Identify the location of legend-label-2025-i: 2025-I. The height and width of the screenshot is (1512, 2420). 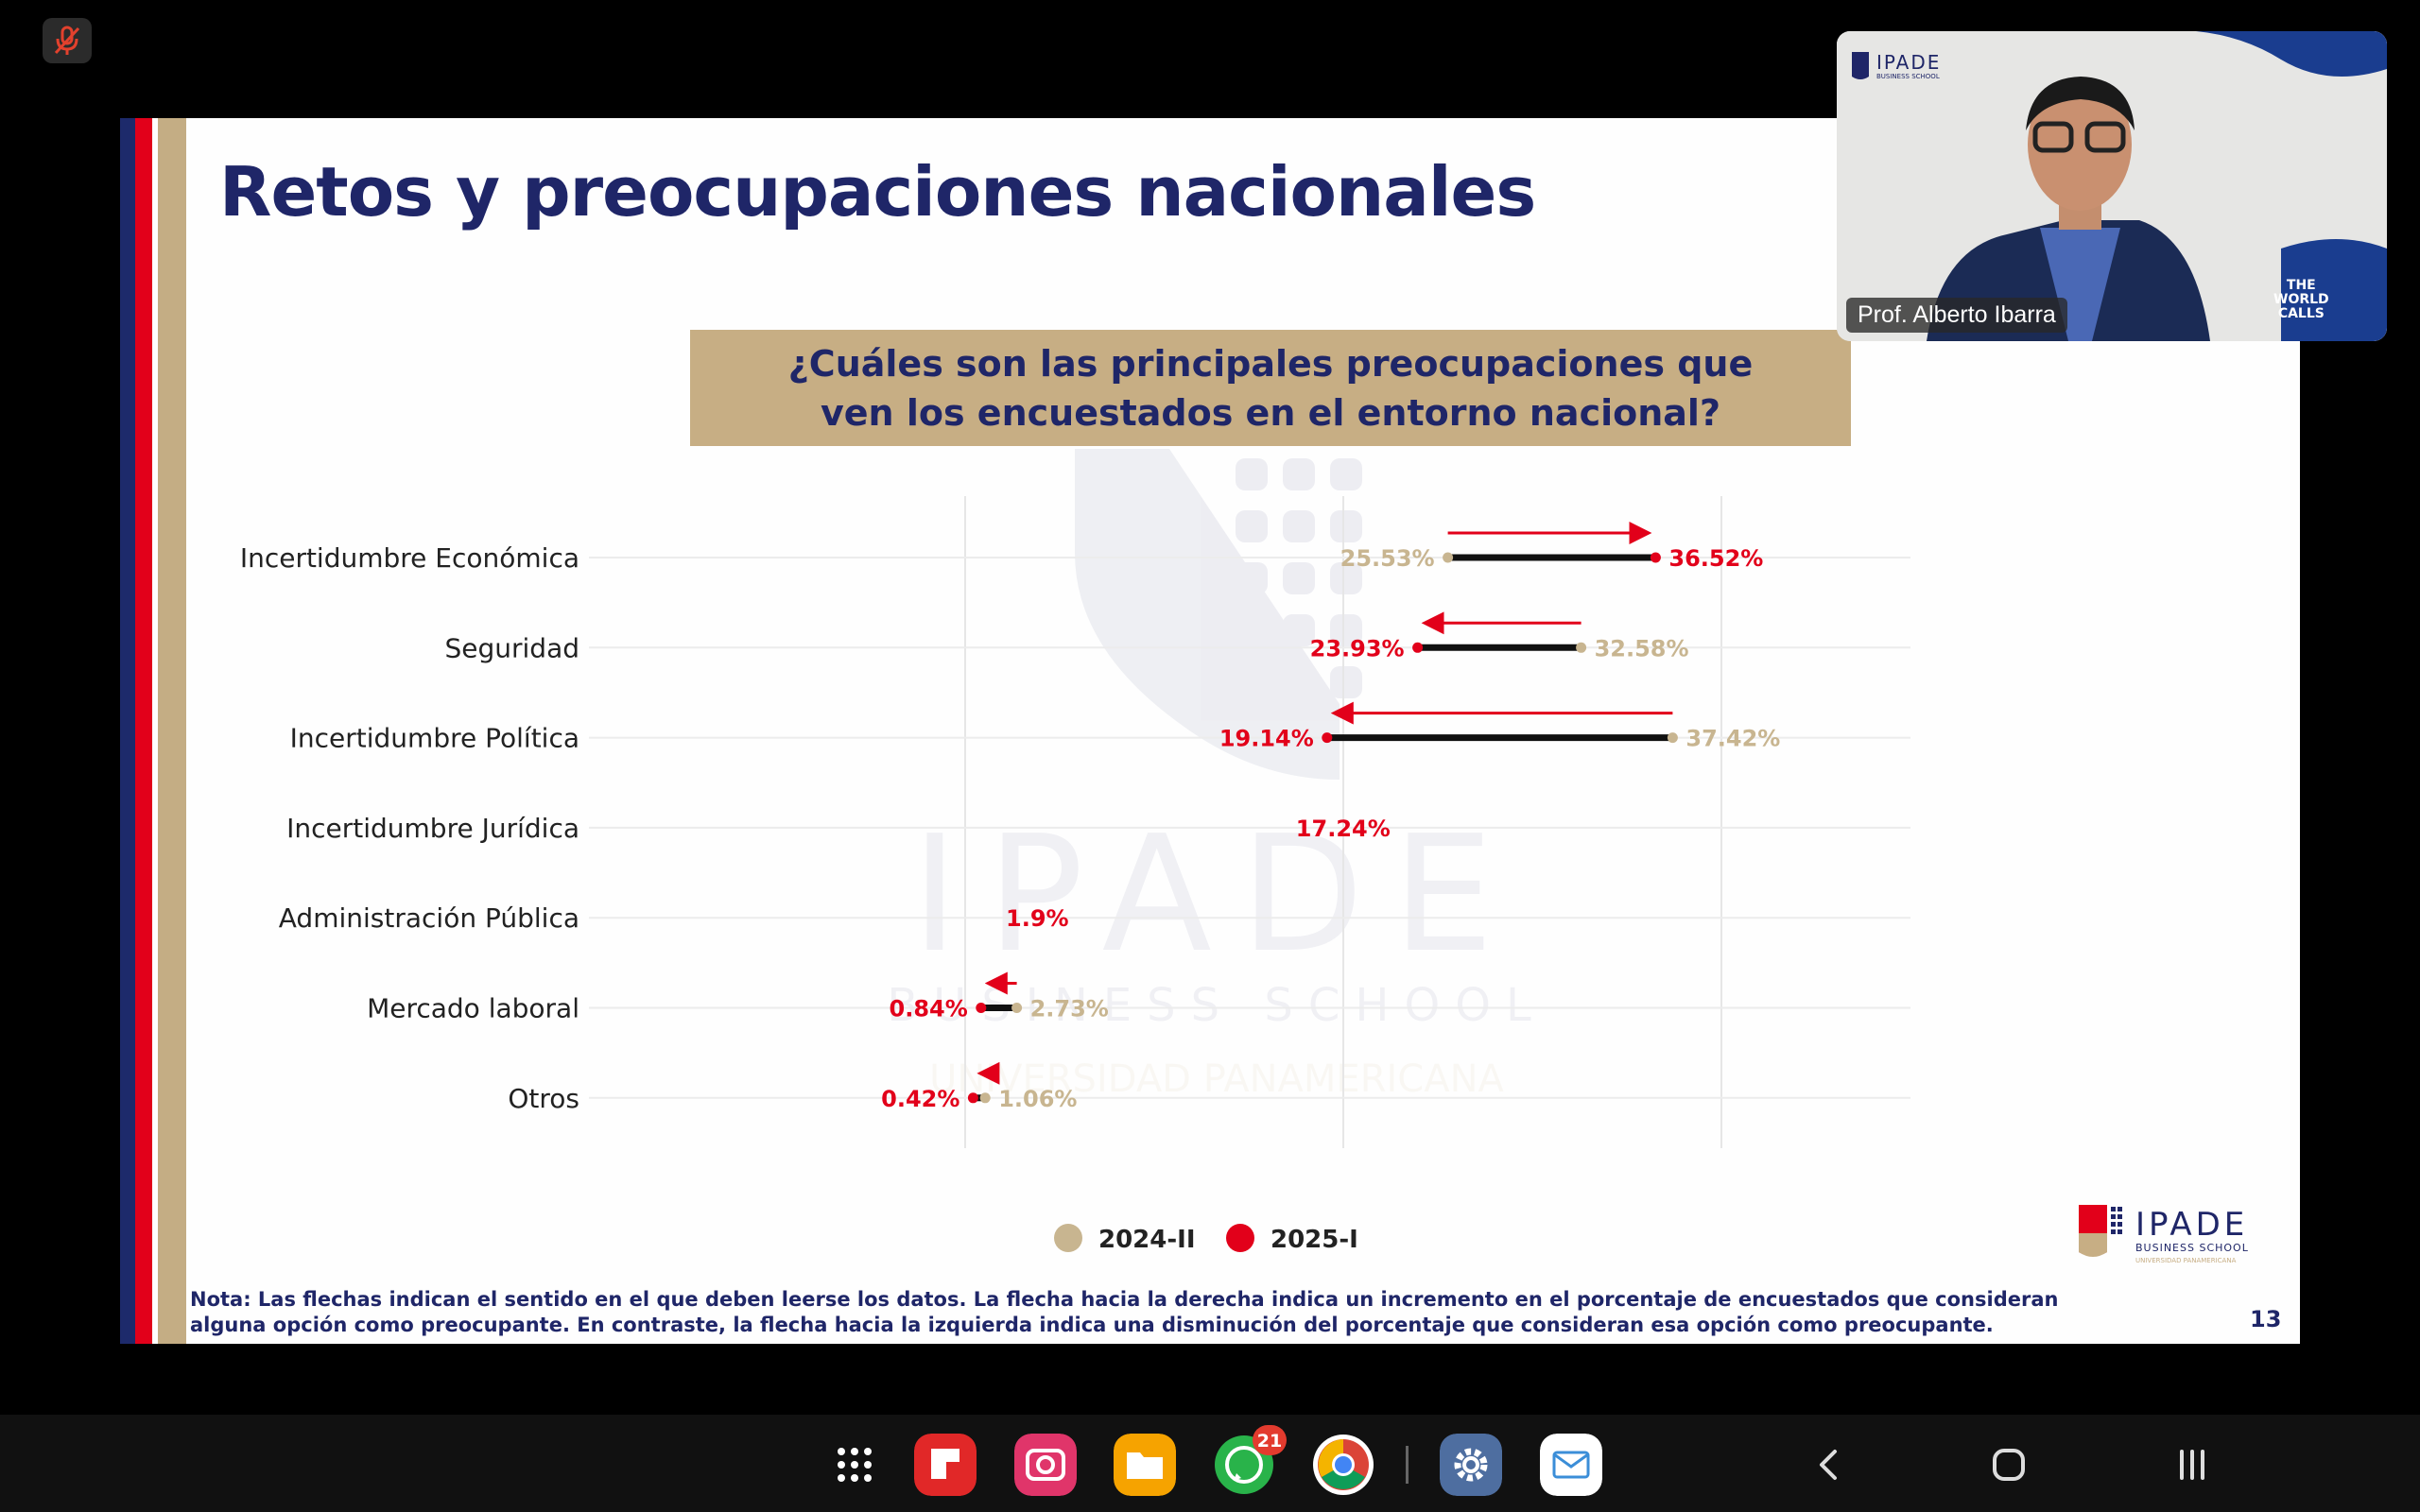
(1314, 1240).